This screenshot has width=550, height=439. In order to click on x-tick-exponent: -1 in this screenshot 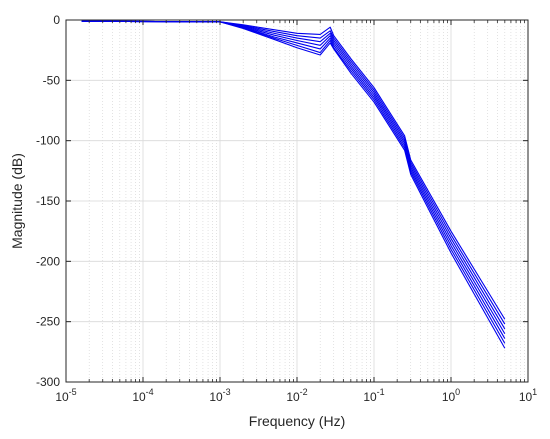, I will do `click(381, 392)`.